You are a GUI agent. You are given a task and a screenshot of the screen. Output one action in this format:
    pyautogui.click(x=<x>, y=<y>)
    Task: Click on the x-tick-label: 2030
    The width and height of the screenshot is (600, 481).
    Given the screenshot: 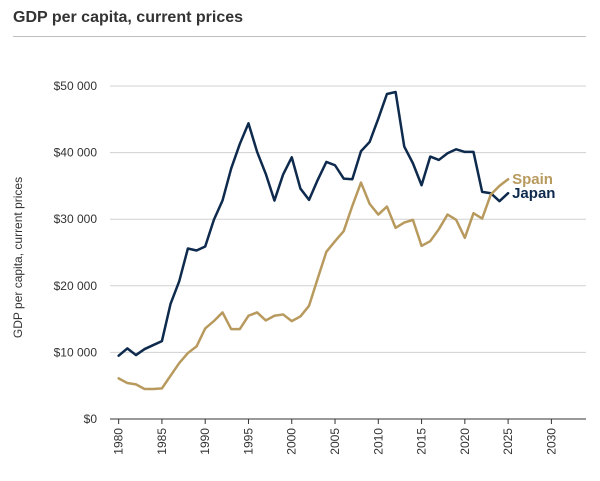 What is the action you would take?
    pyautogui.click(x=551, y=441)
    